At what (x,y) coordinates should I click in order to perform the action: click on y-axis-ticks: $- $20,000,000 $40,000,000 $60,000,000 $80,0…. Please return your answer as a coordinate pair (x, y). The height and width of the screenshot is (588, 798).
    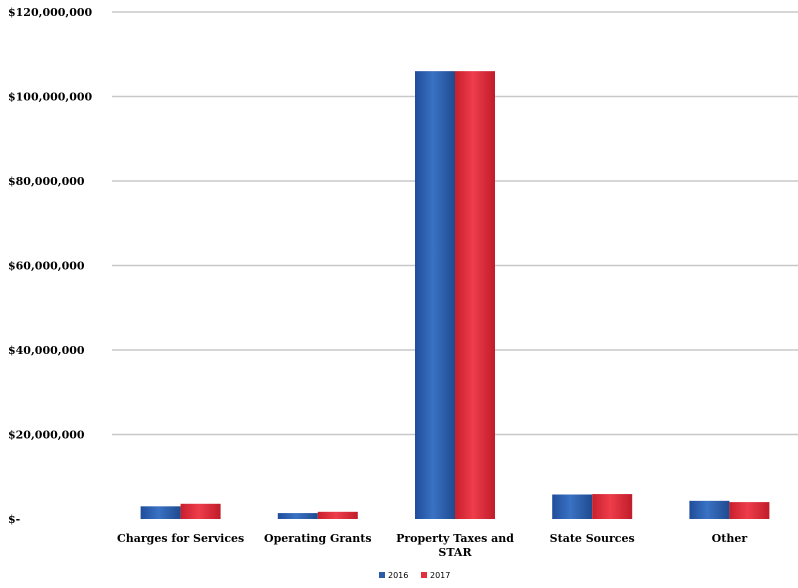
    Looking at the image, I should click on (50, 266).